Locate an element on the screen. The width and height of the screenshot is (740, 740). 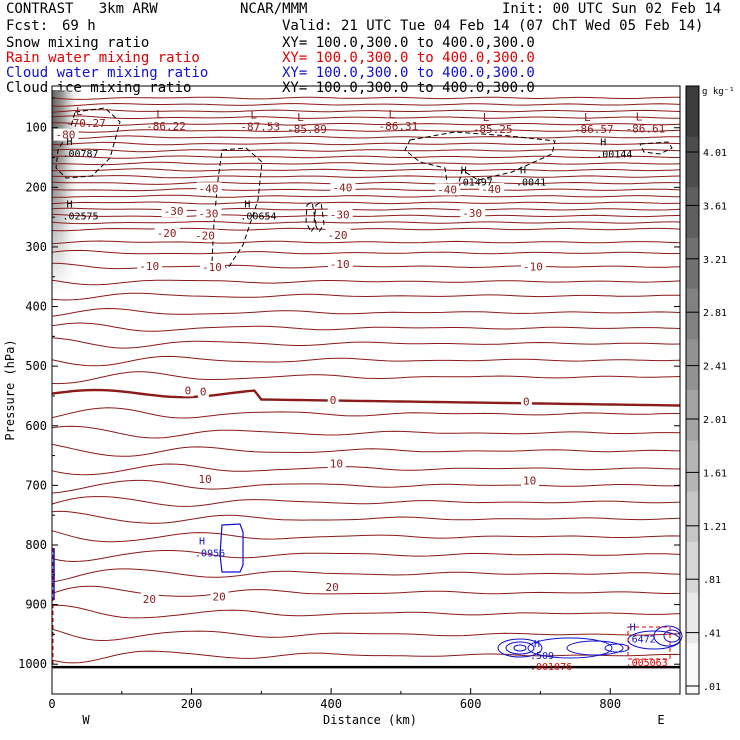
field-xy-cloud-ice: XY= 100.0,300.0 to 400.0,300.0 is located at coordinates (408, 88).